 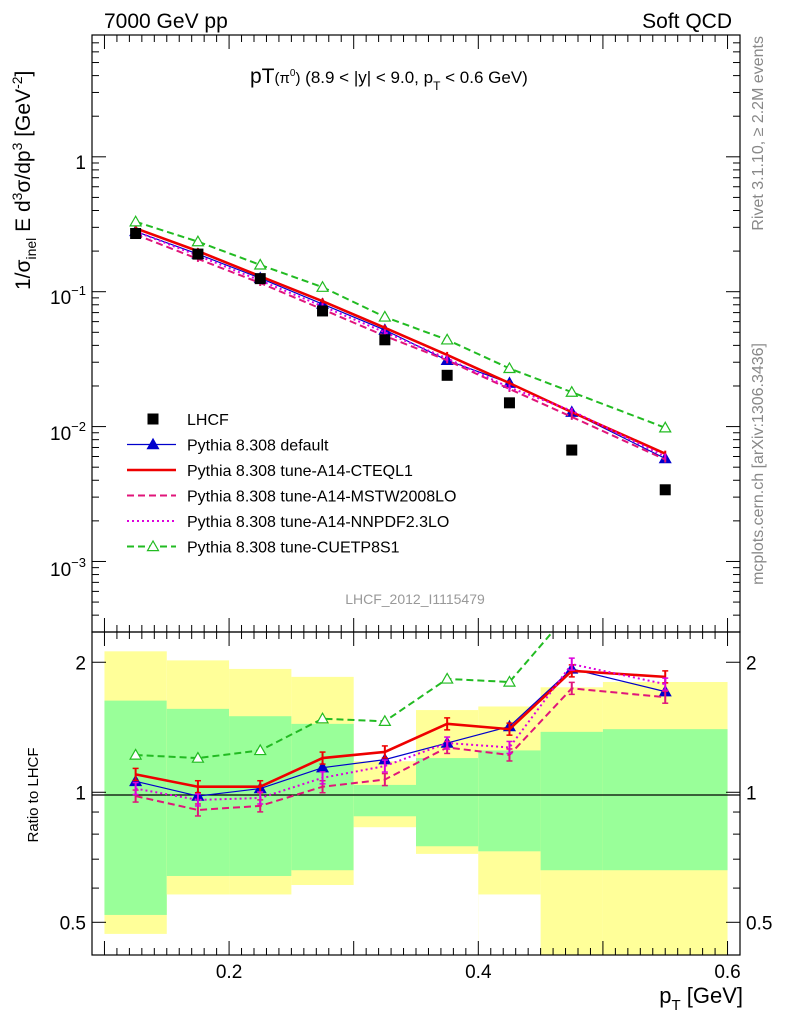 What do you see at coordinates (68, 296) in the screenshot?
I see `y-tick-label: 10⁻¹` at bounding box center [68, 296].